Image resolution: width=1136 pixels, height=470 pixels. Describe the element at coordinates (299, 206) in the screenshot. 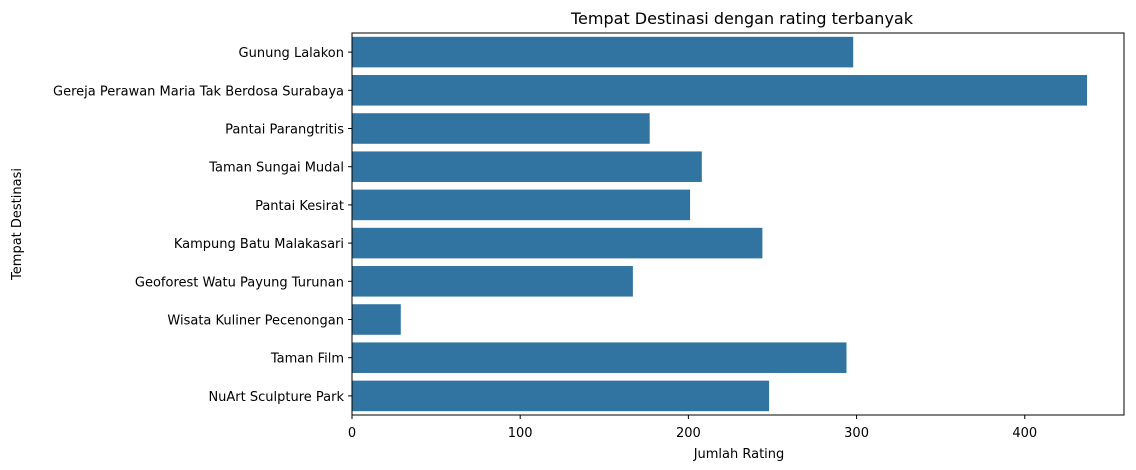

I see `y-tick-label: Pantai Kesirat` at that location.